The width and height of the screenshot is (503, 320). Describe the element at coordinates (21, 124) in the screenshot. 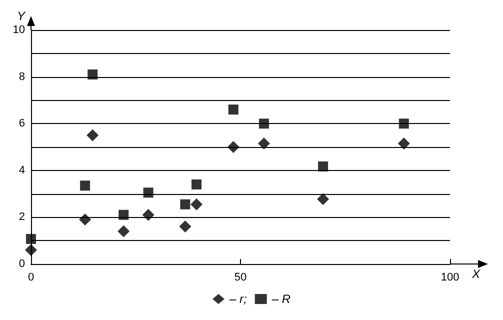

I see `y-tick-label: 6` at that location.